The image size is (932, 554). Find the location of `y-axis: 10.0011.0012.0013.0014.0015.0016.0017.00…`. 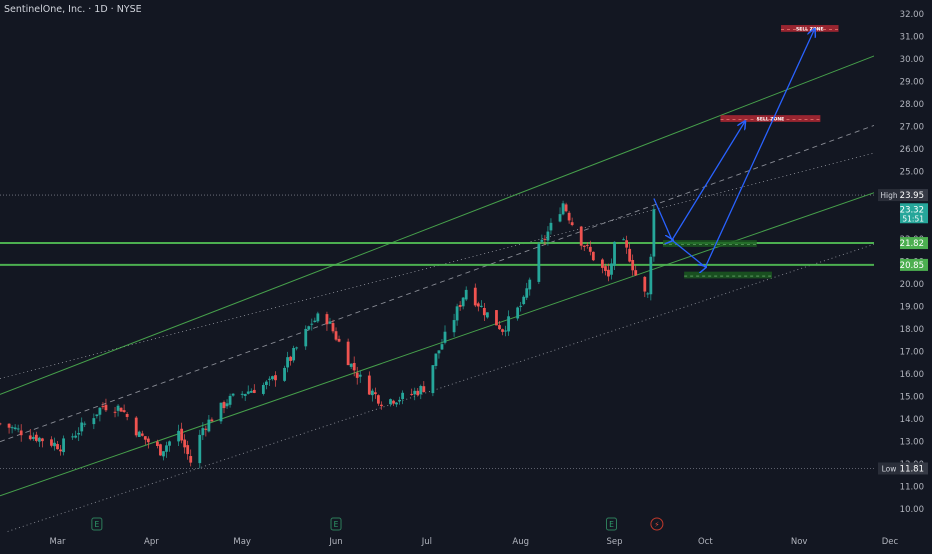

y-axis: 10.0011.0012.0013.0014.0015.0016.0017.00… is located at coordinates (903, 262).